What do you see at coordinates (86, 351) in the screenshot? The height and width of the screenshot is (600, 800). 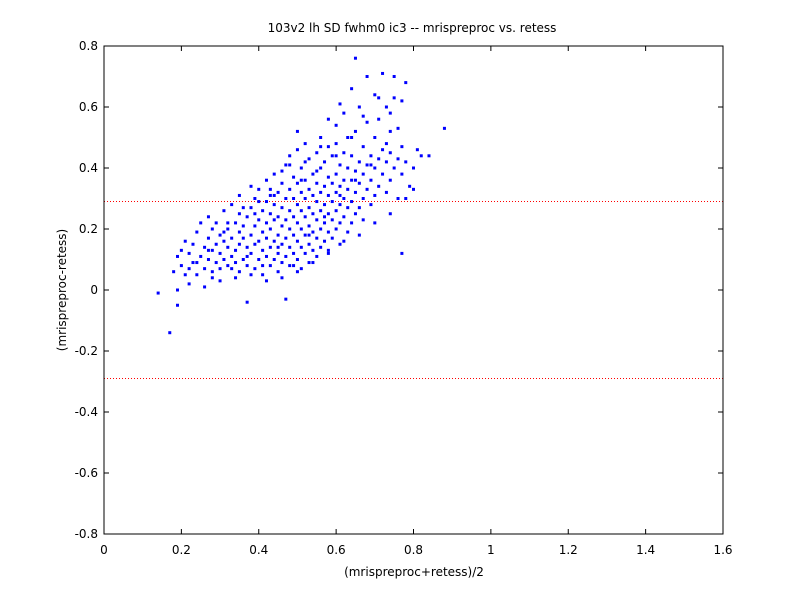 I see `y-tick-label: -0.2` at bounding box center [86, 351].